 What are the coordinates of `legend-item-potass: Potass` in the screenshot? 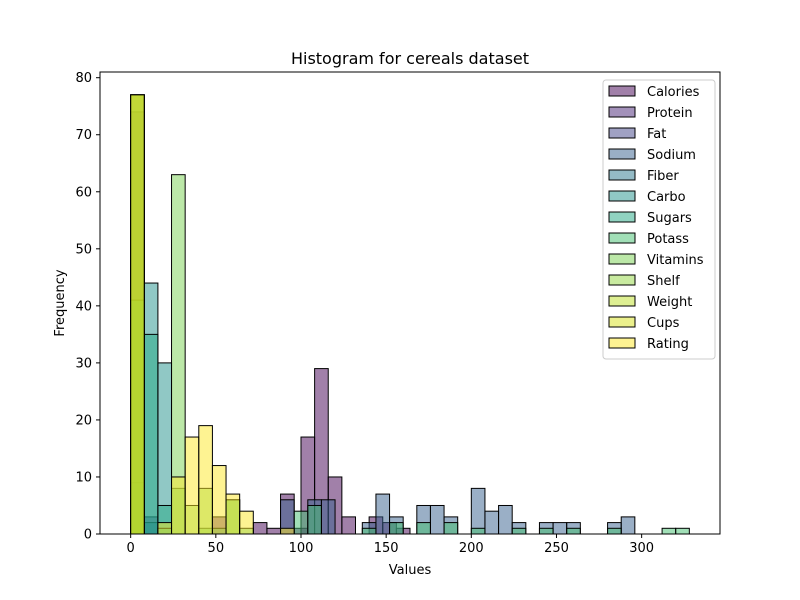 It's located at (648, 239).